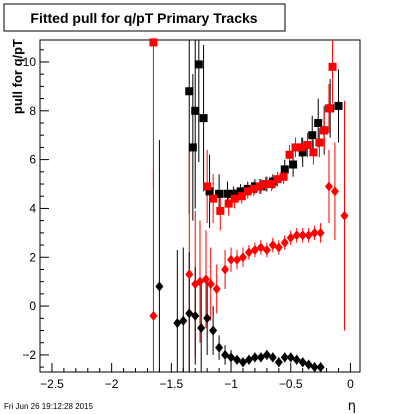 This screenshot has width=400, height=414. I want to click on x-tick-label: 0, so click(350, 384).